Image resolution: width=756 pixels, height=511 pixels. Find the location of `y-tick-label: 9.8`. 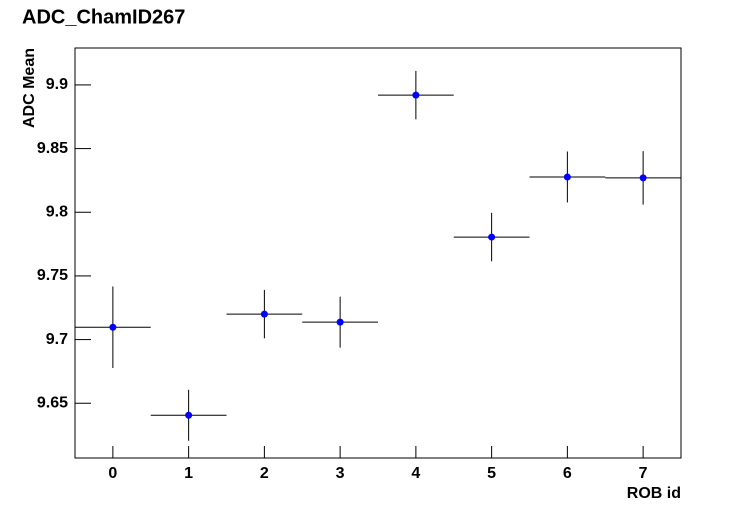

y-tick-label: 9.8 is located at coordinates (57, 211).